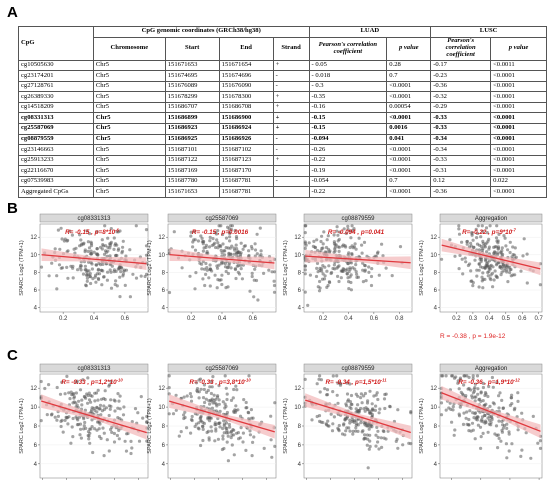 Image resolution: width=550 pixels, height=503 pixels. I want to click on y-tick-label: 6, so click(36, 446).